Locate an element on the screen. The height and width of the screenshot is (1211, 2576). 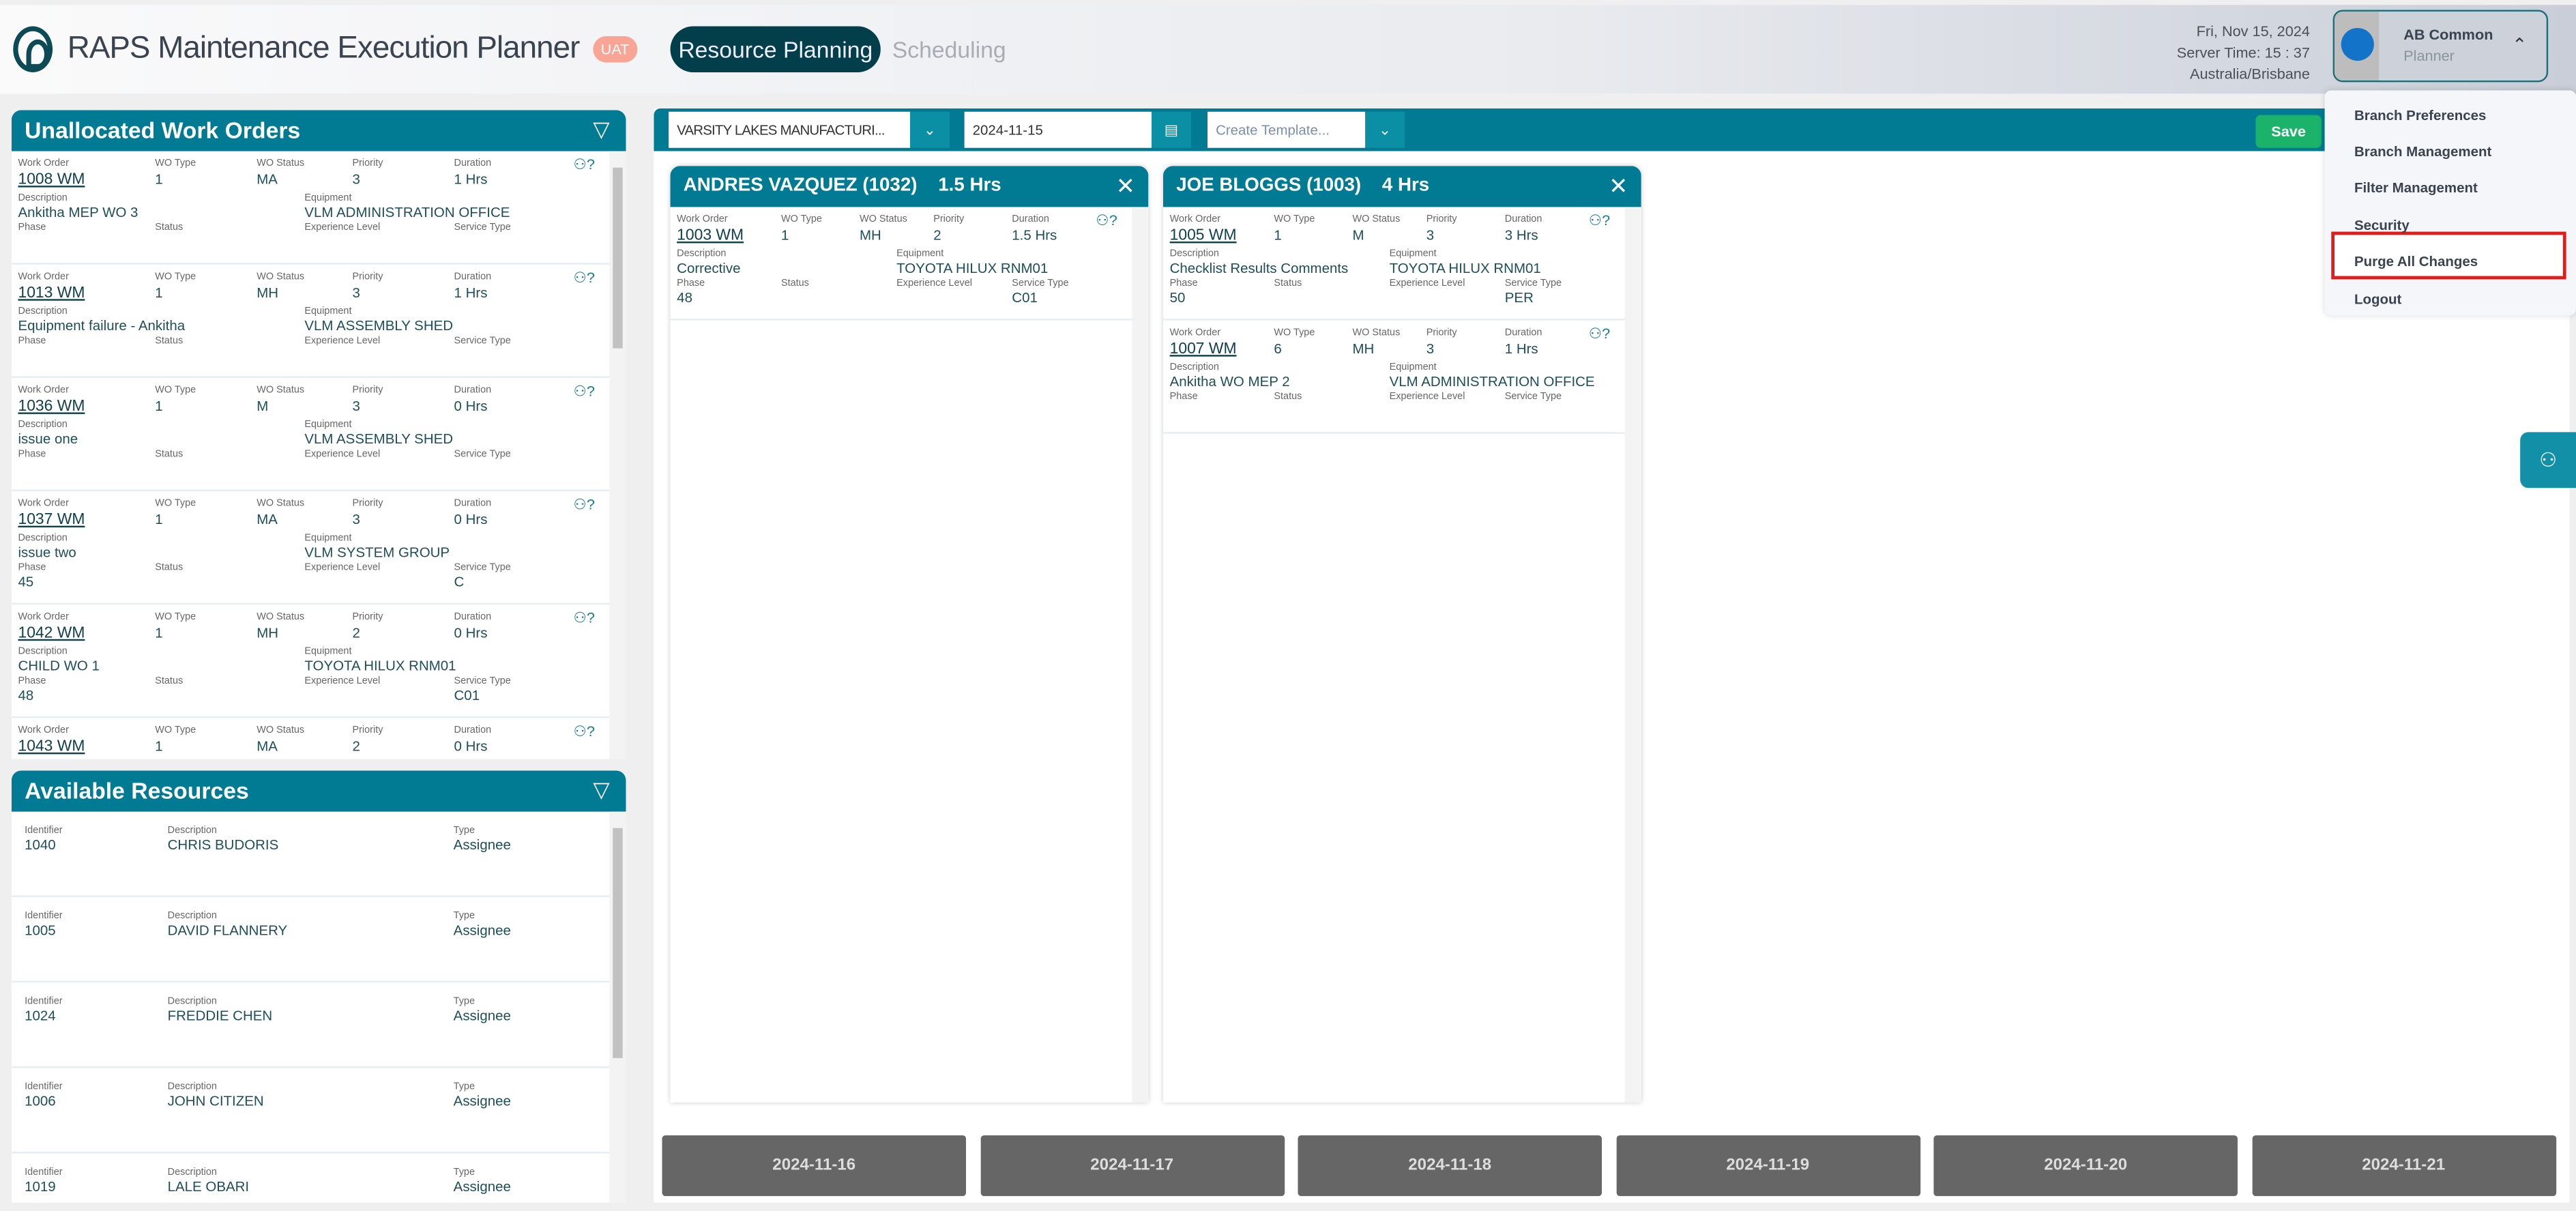
wo-type-value: 6 is located at coordinates (1278, 348).